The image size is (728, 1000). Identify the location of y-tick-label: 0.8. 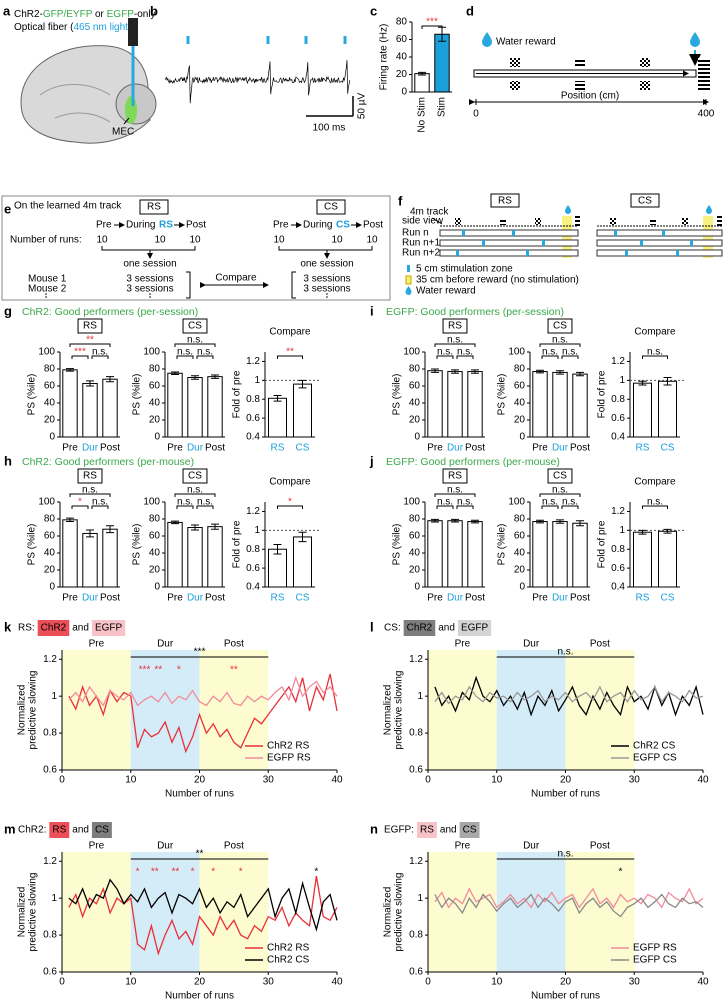
(618, 549).